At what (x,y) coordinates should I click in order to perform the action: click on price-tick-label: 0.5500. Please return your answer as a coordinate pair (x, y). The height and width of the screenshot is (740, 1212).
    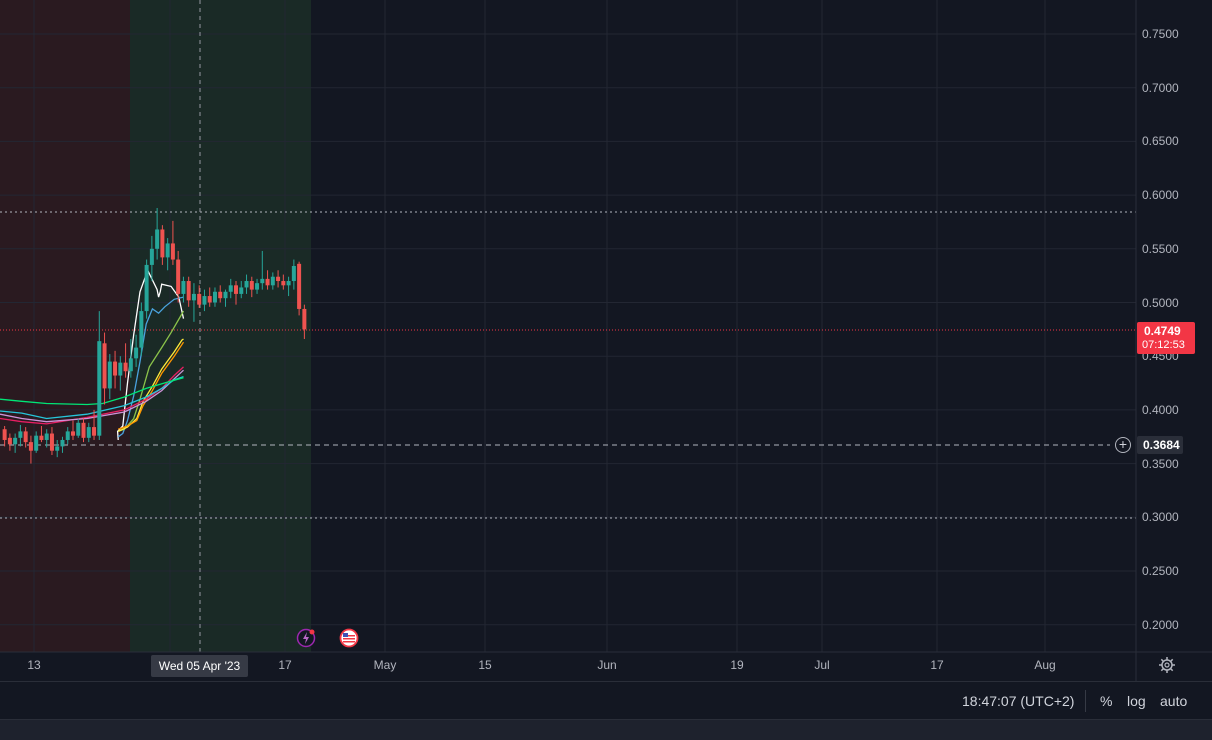
    Looking at the image, I should click on (1160, 248).